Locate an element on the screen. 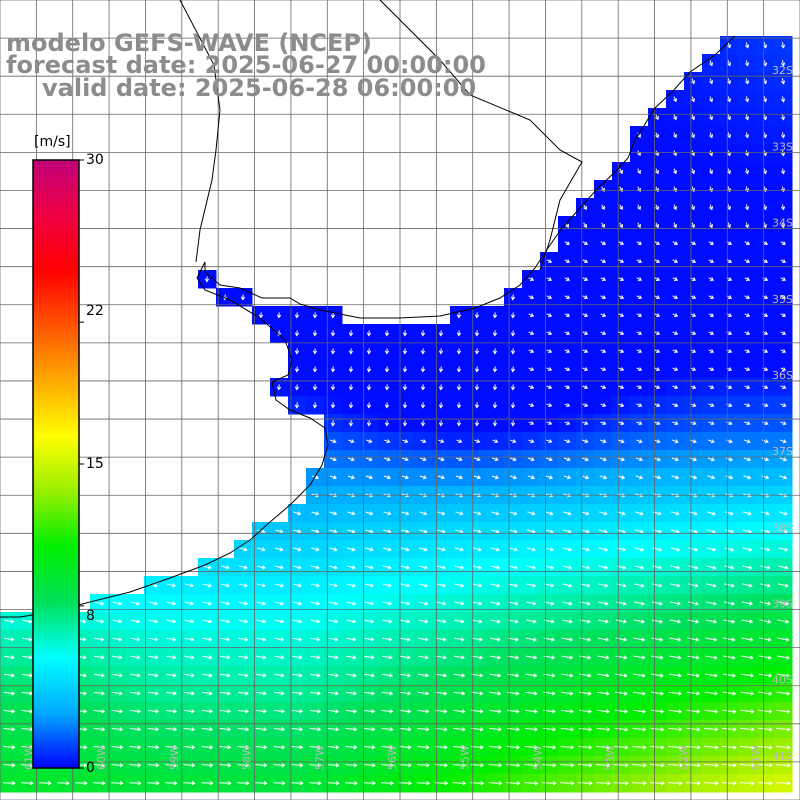 This screenshot has width=800, height=800. colorbar is located at coordinates (58, 464).